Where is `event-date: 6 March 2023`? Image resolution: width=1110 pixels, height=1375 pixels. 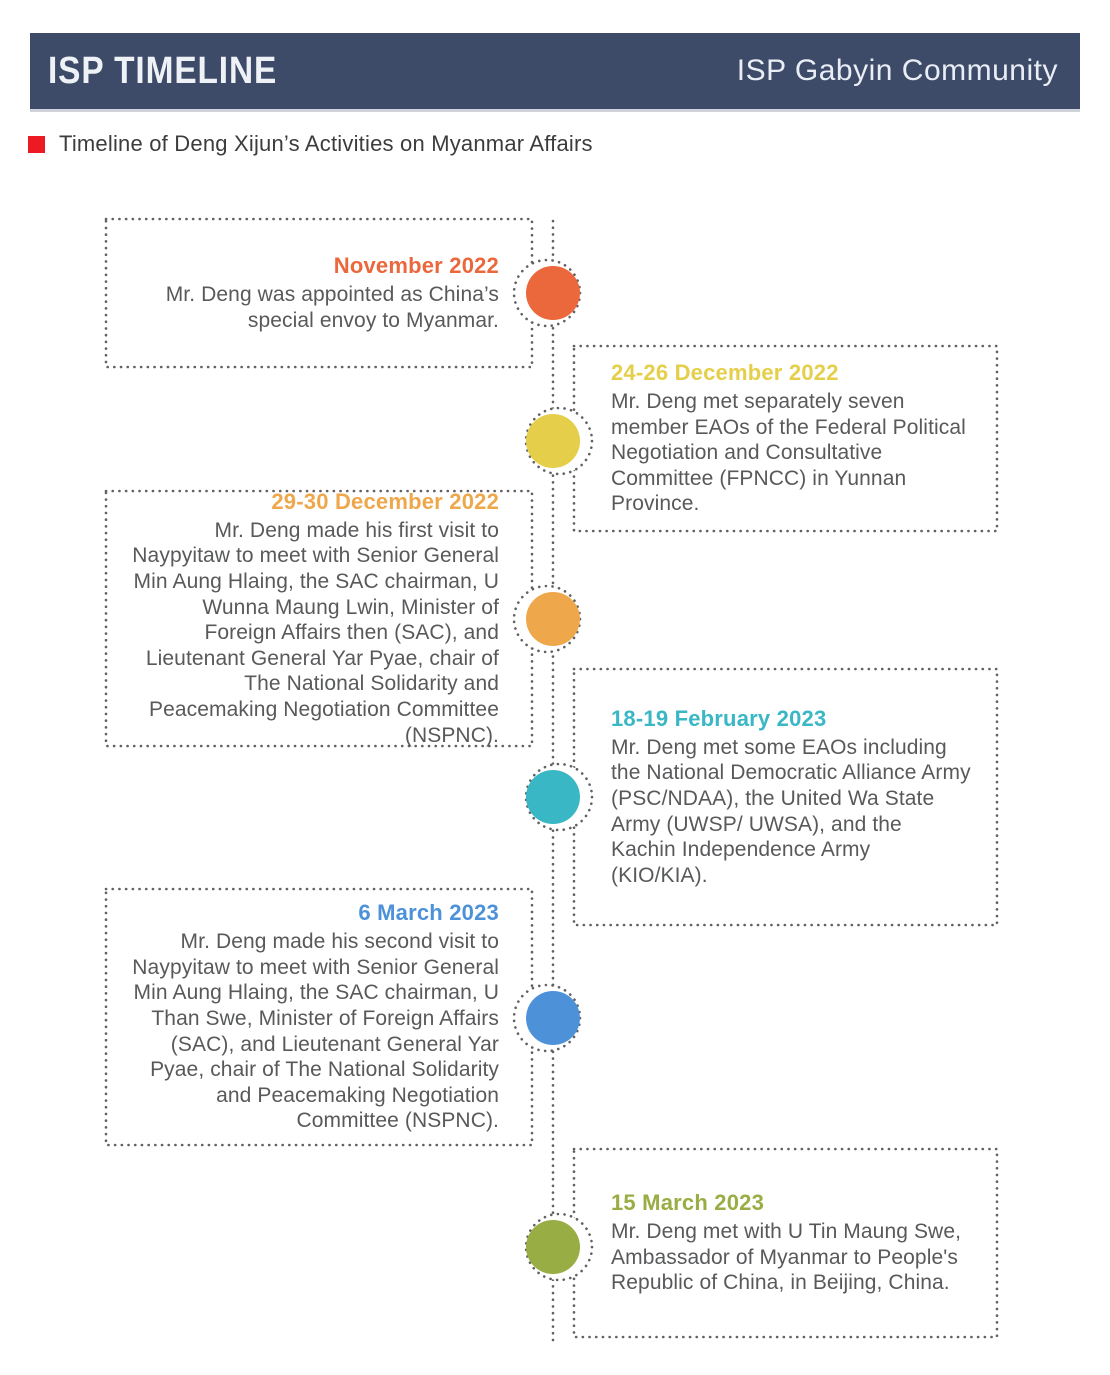 event-date: 6 March 2023 is located at coordinates (428, 913).